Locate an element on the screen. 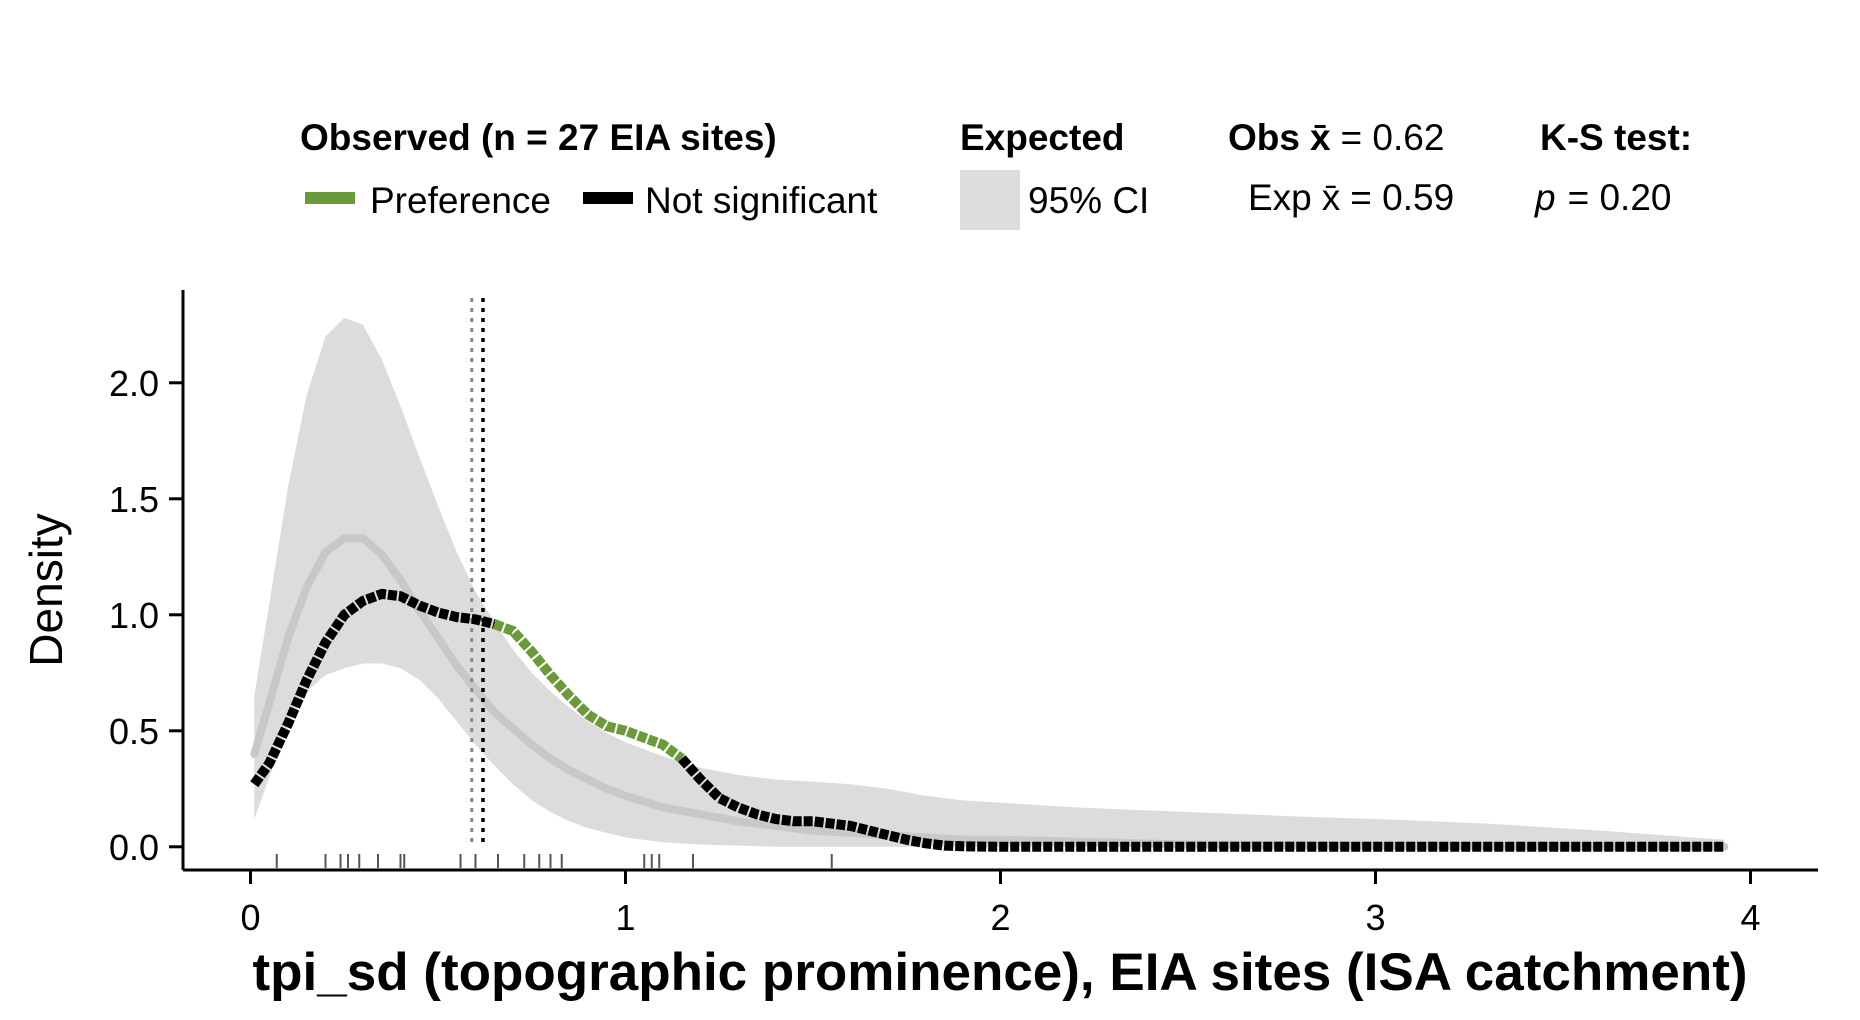  legend-preference-label: Preference is located at coordinates (460, 200).